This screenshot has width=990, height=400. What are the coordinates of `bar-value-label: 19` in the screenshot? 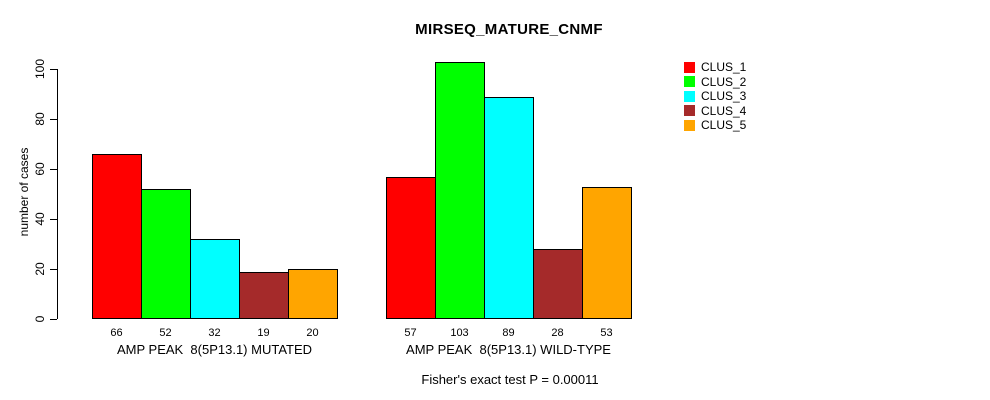 It's located at (263, 333).